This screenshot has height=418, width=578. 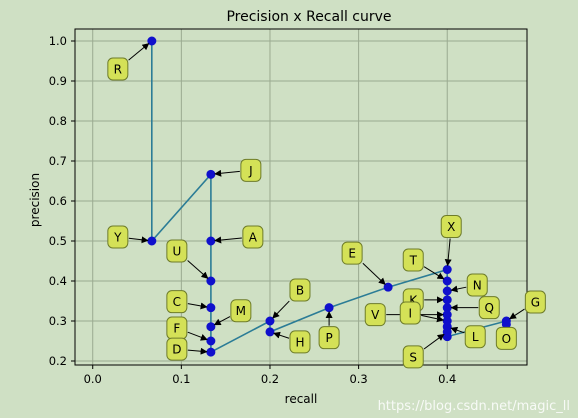 I want to click on y-axis-ticks: 0.2 0.3 0.4 0.5 0.6 0.7 0.8 0.9 1.0, so click(x=62, y=201).